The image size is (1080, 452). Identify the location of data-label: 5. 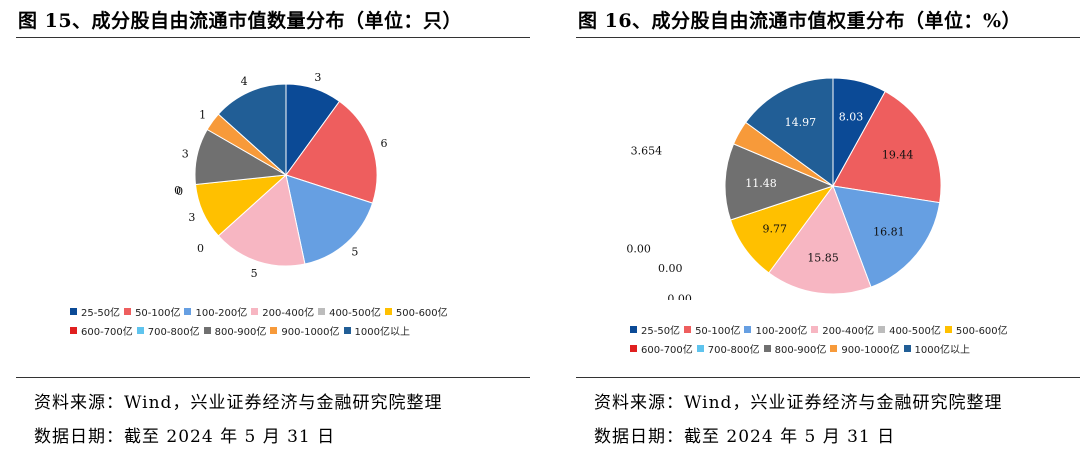
(354, 252).